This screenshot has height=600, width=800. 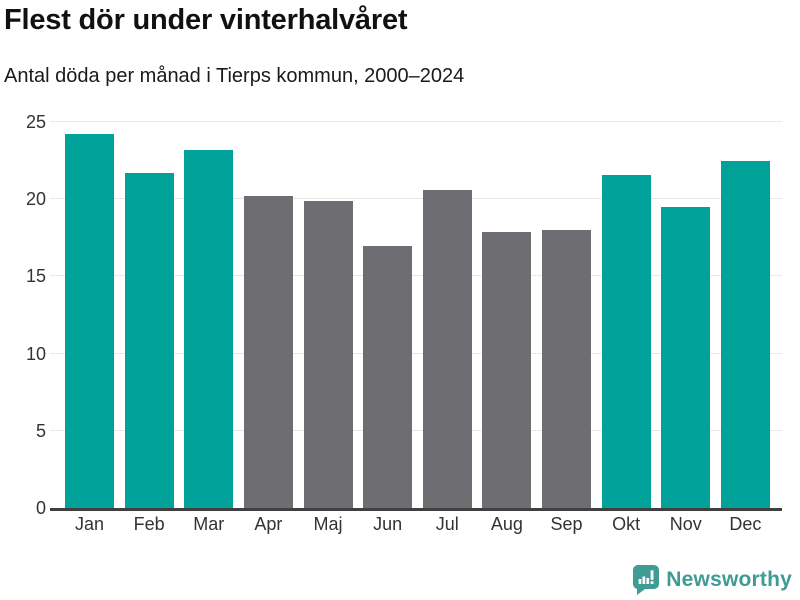 What do you see at coordinates (89, 524) in the screenshot?
I see `x-tick-label-jan: Jan` at bounding box center [89, 524].